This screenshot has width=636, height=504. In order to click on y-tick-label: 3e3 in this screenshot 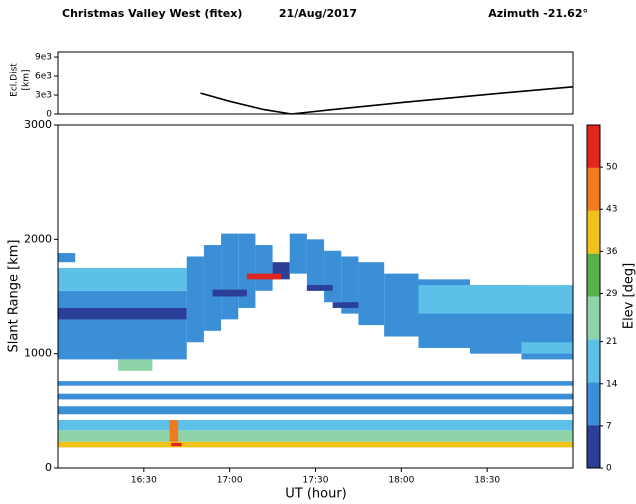, I will do `click(43, 96)`.